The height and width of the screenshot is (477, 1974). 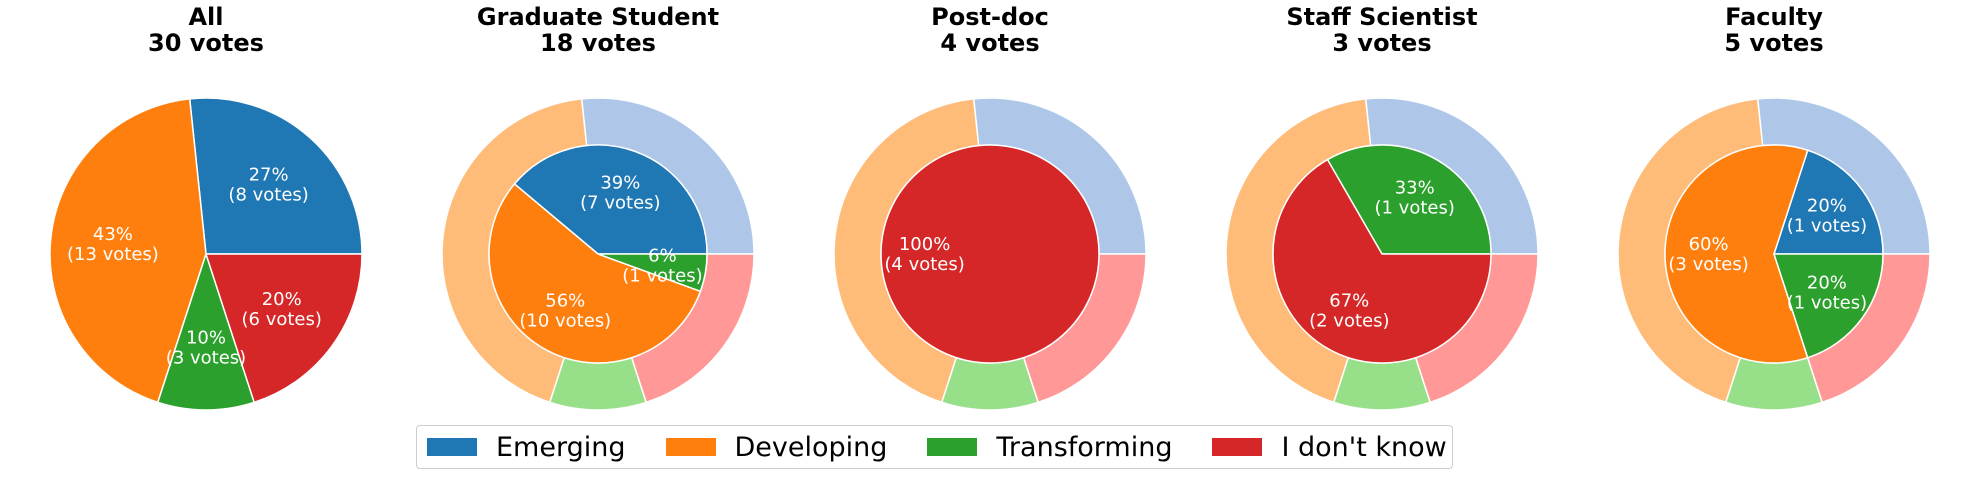 What do you see at coordinates (662, 265) in the screenshot?
I see `slice-label: 6% (1 votes)` at bounding box center [662, 265].